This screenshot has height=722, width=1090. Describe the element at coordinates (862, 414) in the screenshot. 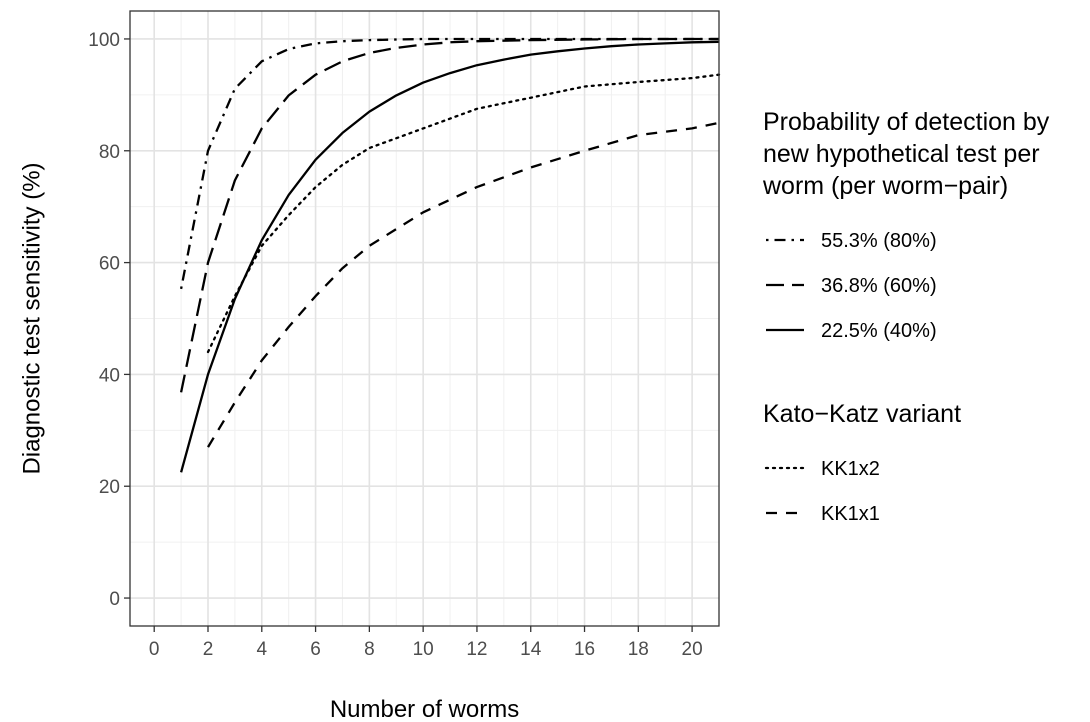

I see `legend-title: Kato−Katz variant` at that location.